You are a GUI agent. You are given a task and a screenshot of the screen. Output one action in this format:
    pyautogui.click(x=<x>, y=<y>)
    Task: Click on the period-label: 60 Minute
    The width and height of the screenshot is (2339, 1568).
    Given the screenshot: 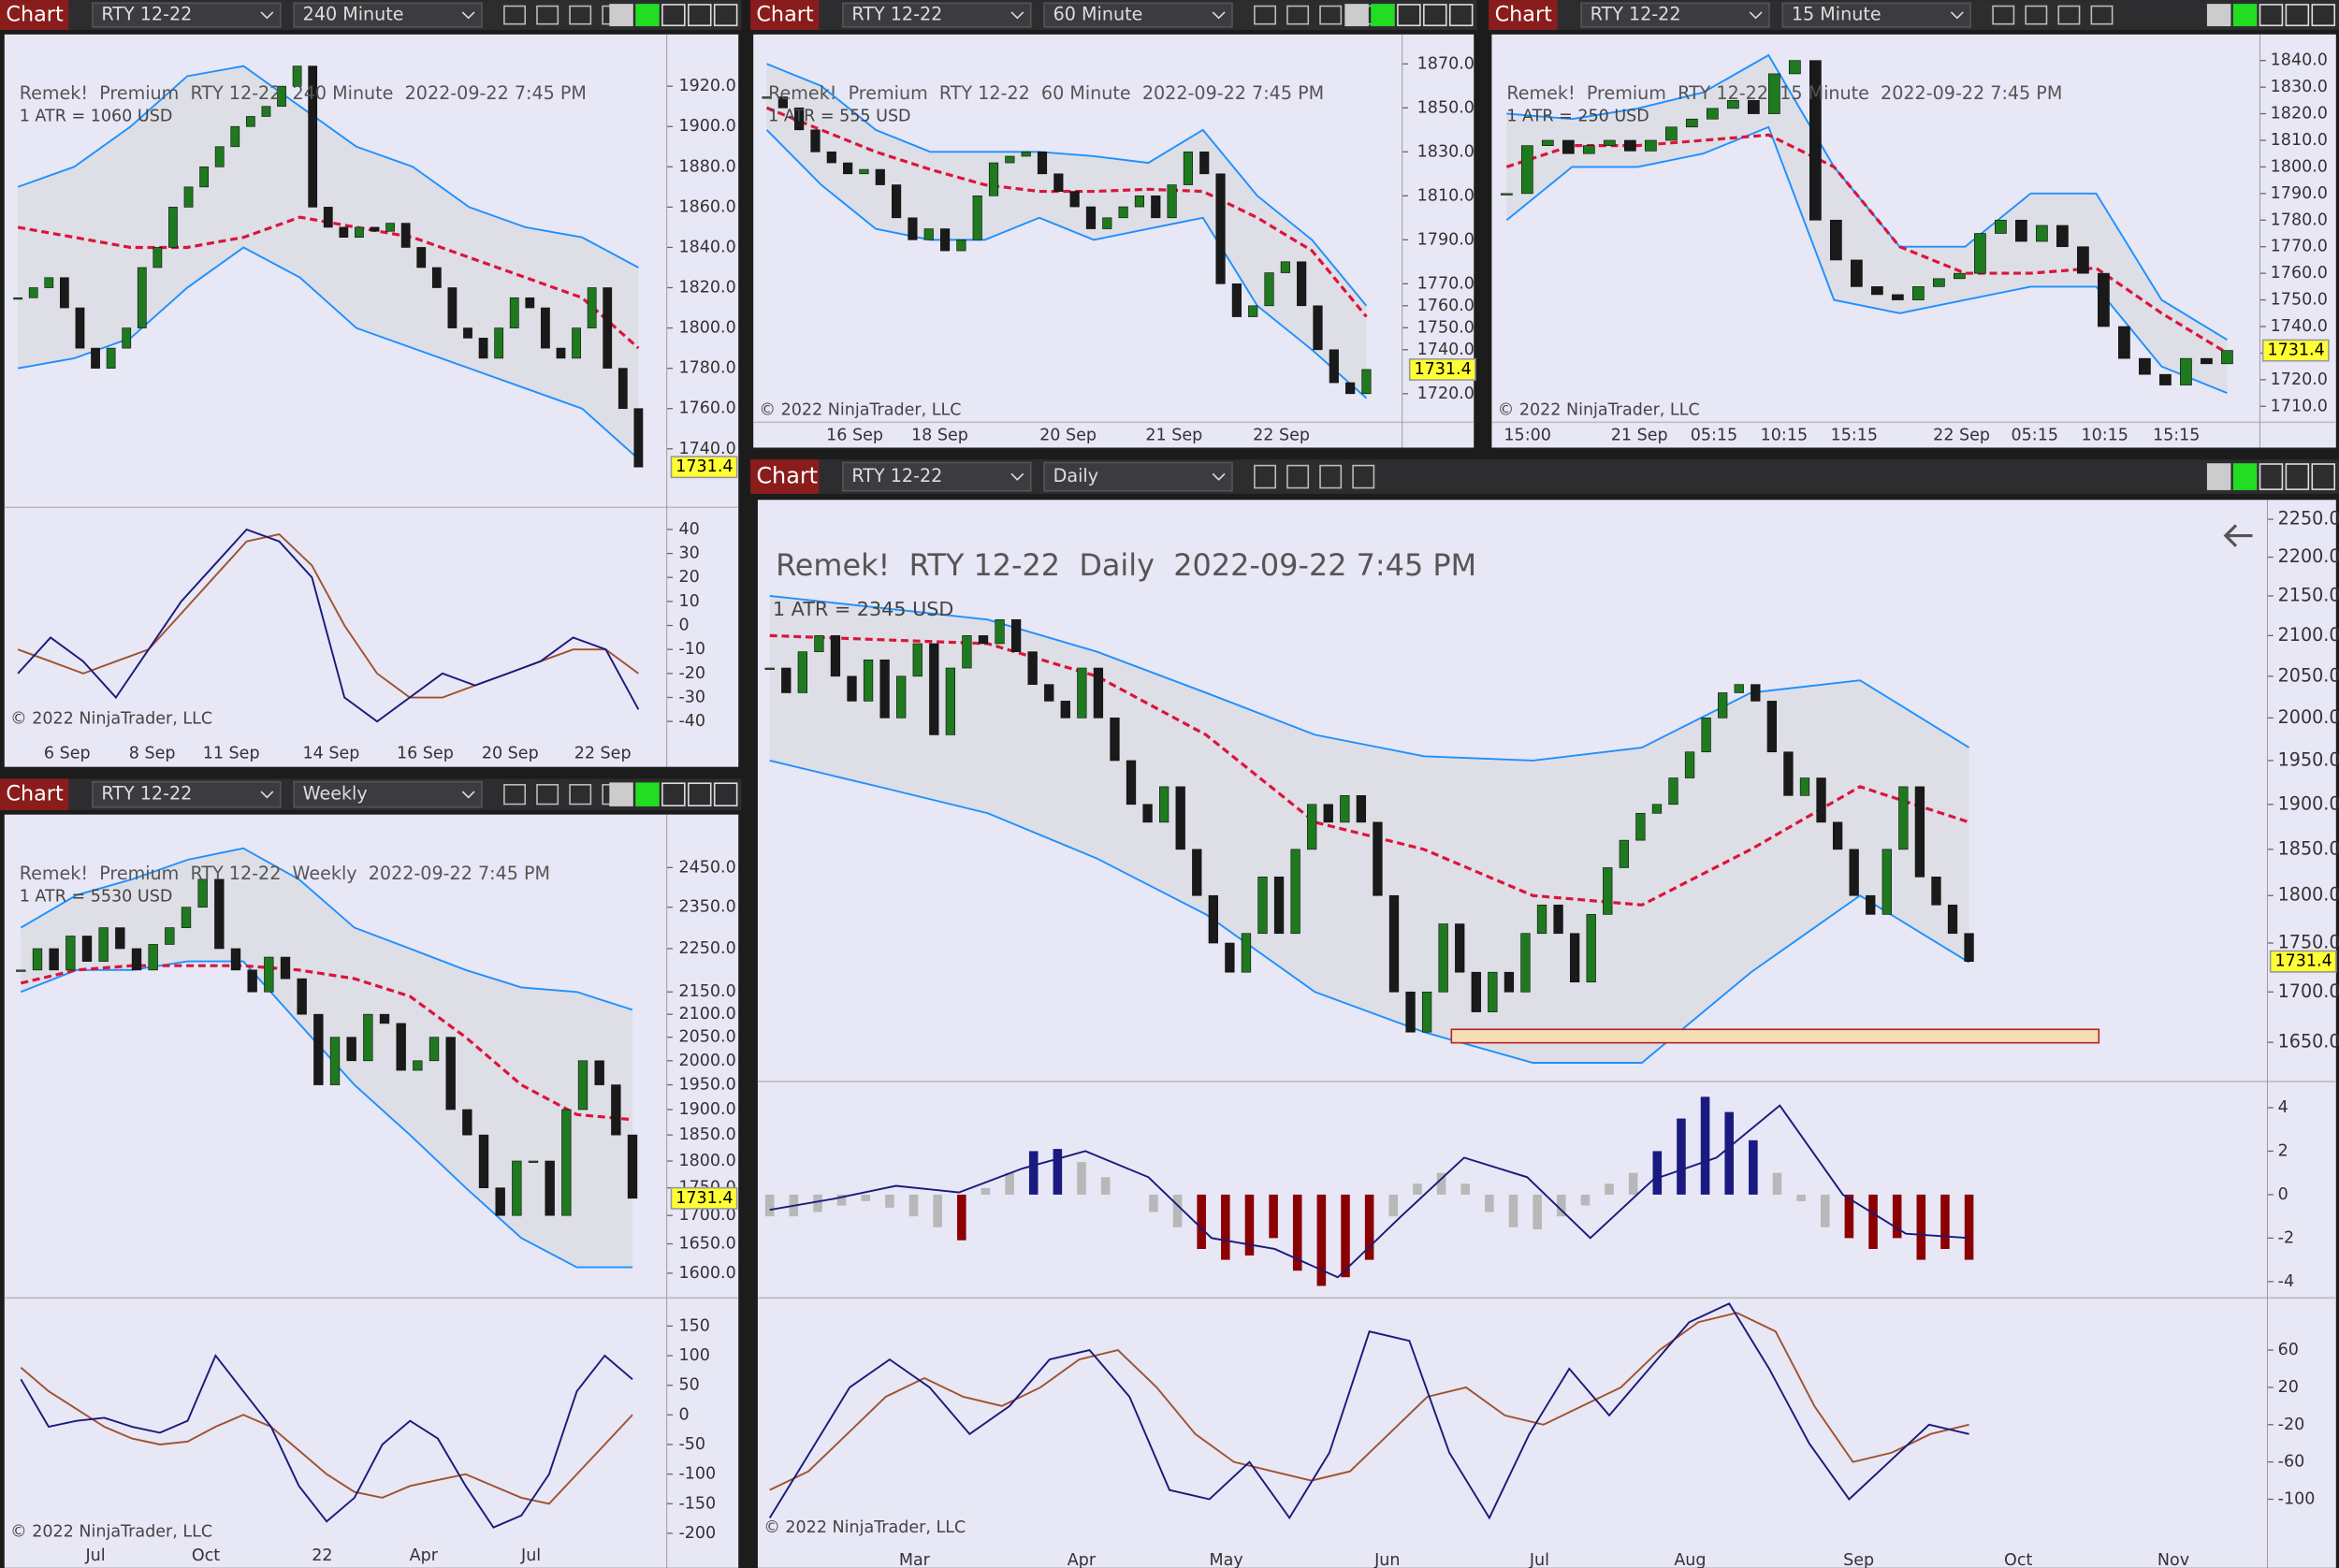 What is the action you would take?
    pyautogui.click(x=1098, y=15)
    